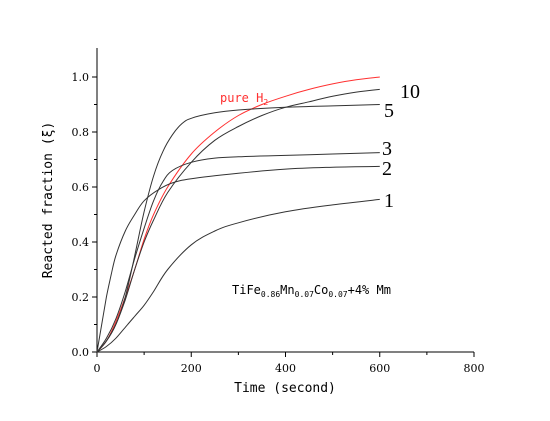  What do you see at coordinates (97, 368) in the screenshot?
I see `x-tick-label: 0` at bounding box center [97, 368].